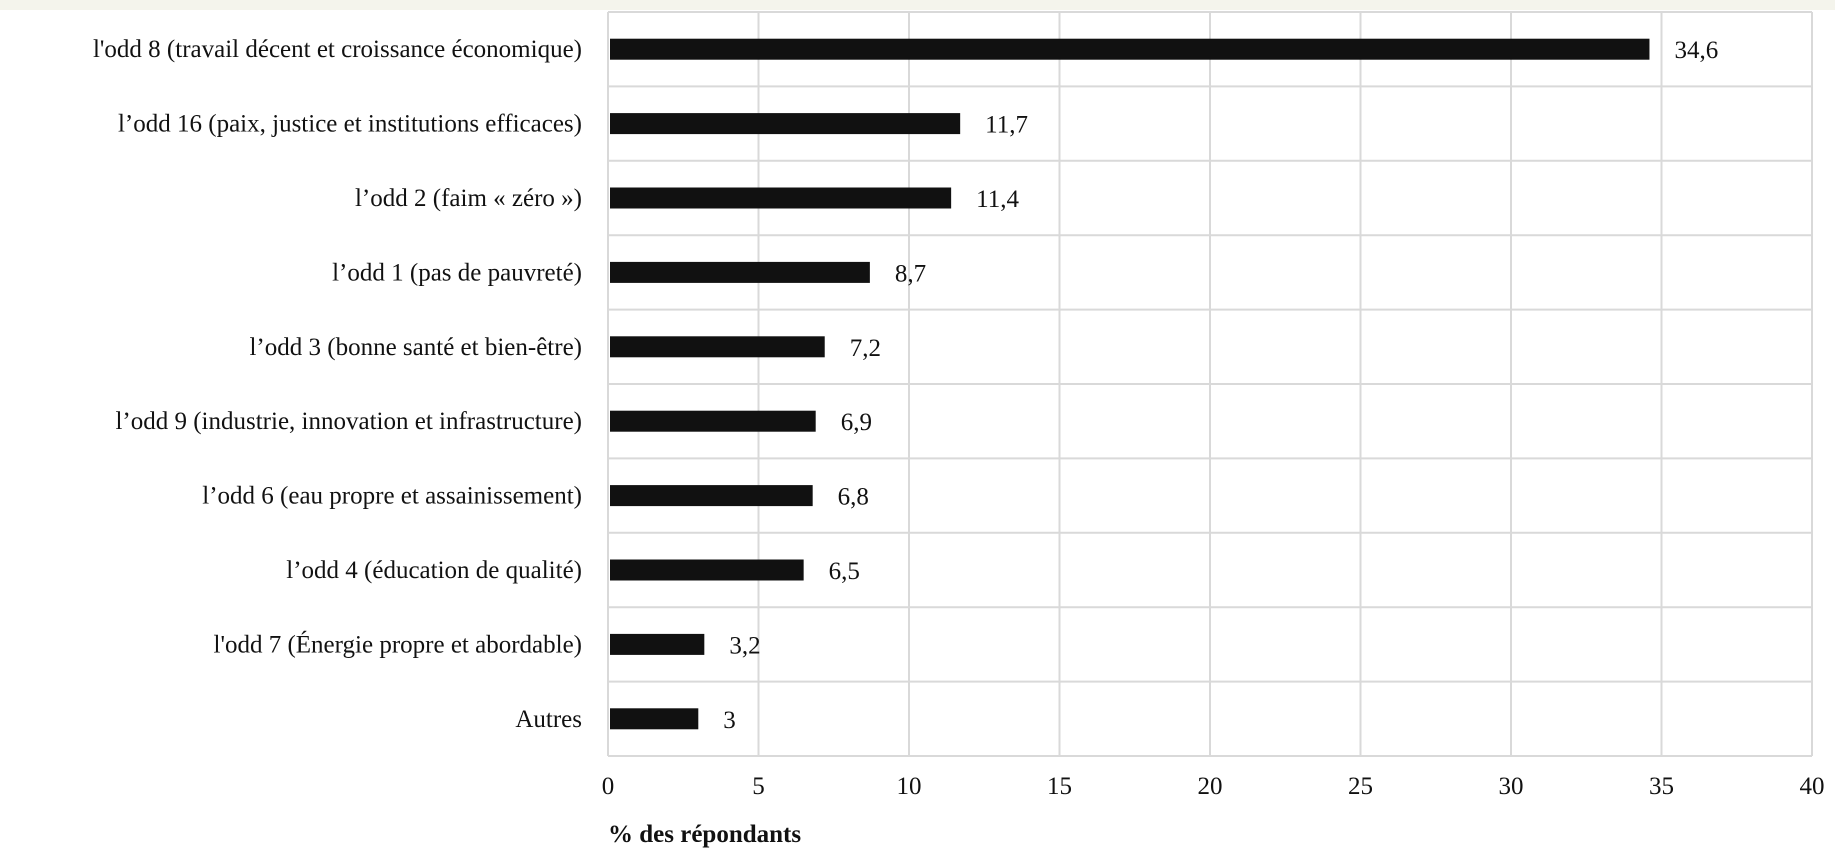  What do you see at coordinates (865, 348) in the screenshot?
I see `data-label: 7,2` at bounding box center [865, 348].